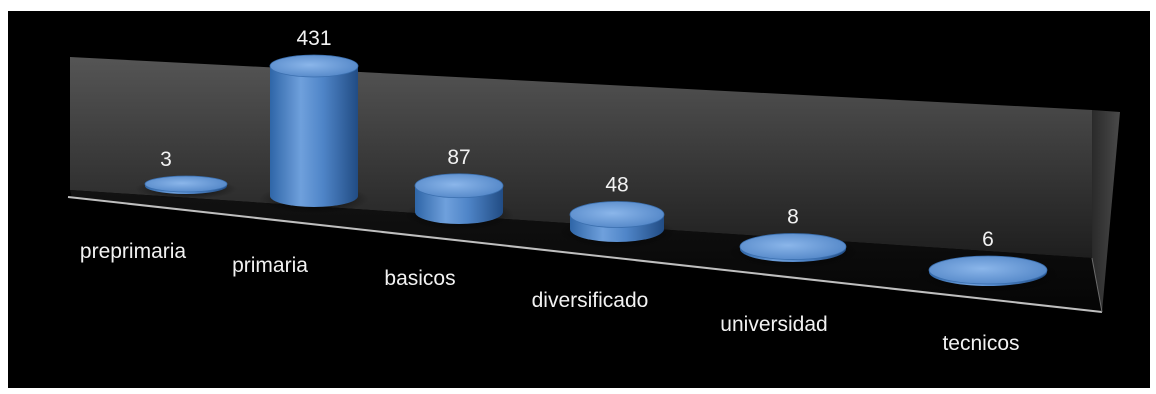 The width and height of the screenshot is (1156, 394). I want to click on bar-body, so click(314, 136).